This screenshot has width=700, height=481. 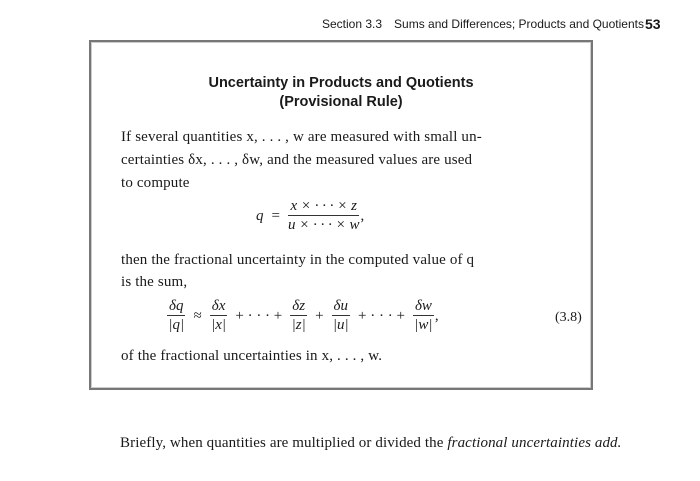 What do you see at coordinates (197, 315) in the screenshot?
I see `eq2-approx: ≈` at bounding box center [197, 315].